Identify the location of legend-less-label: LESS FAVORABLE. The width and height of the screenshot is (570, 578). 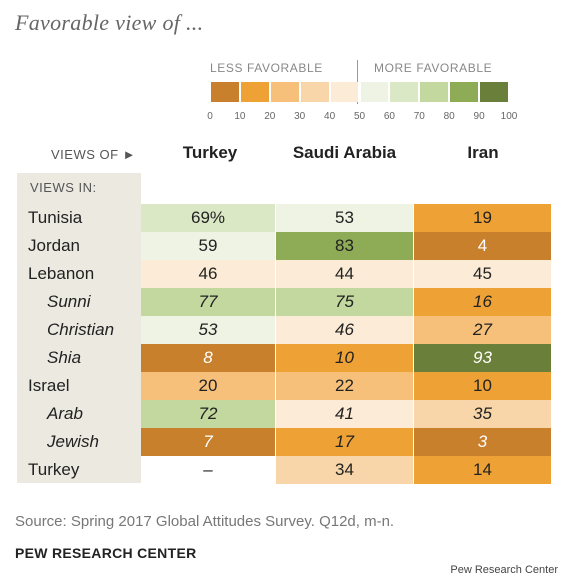
(266, 68).